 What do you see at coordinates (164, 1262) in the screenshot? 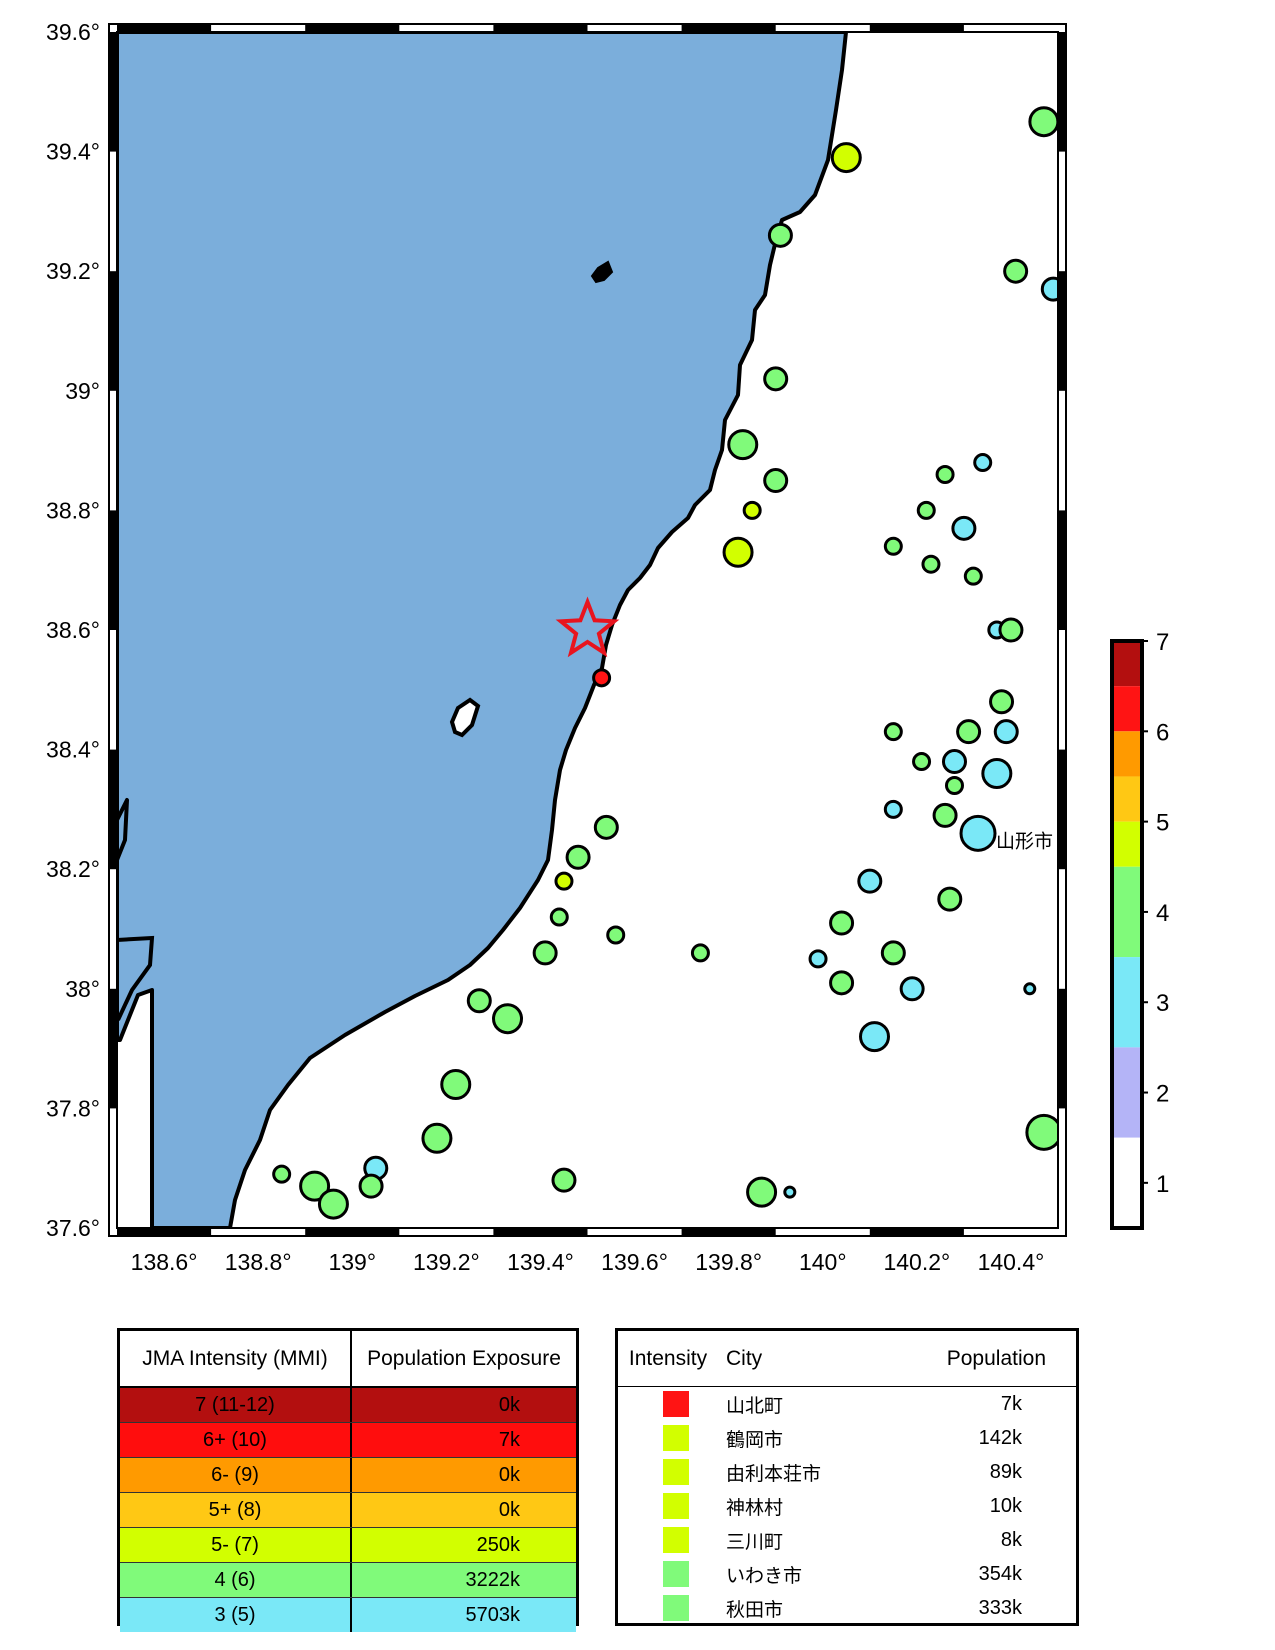
I see `longitude-tick-label: 138.6°` at bounding box center [164, 1262].